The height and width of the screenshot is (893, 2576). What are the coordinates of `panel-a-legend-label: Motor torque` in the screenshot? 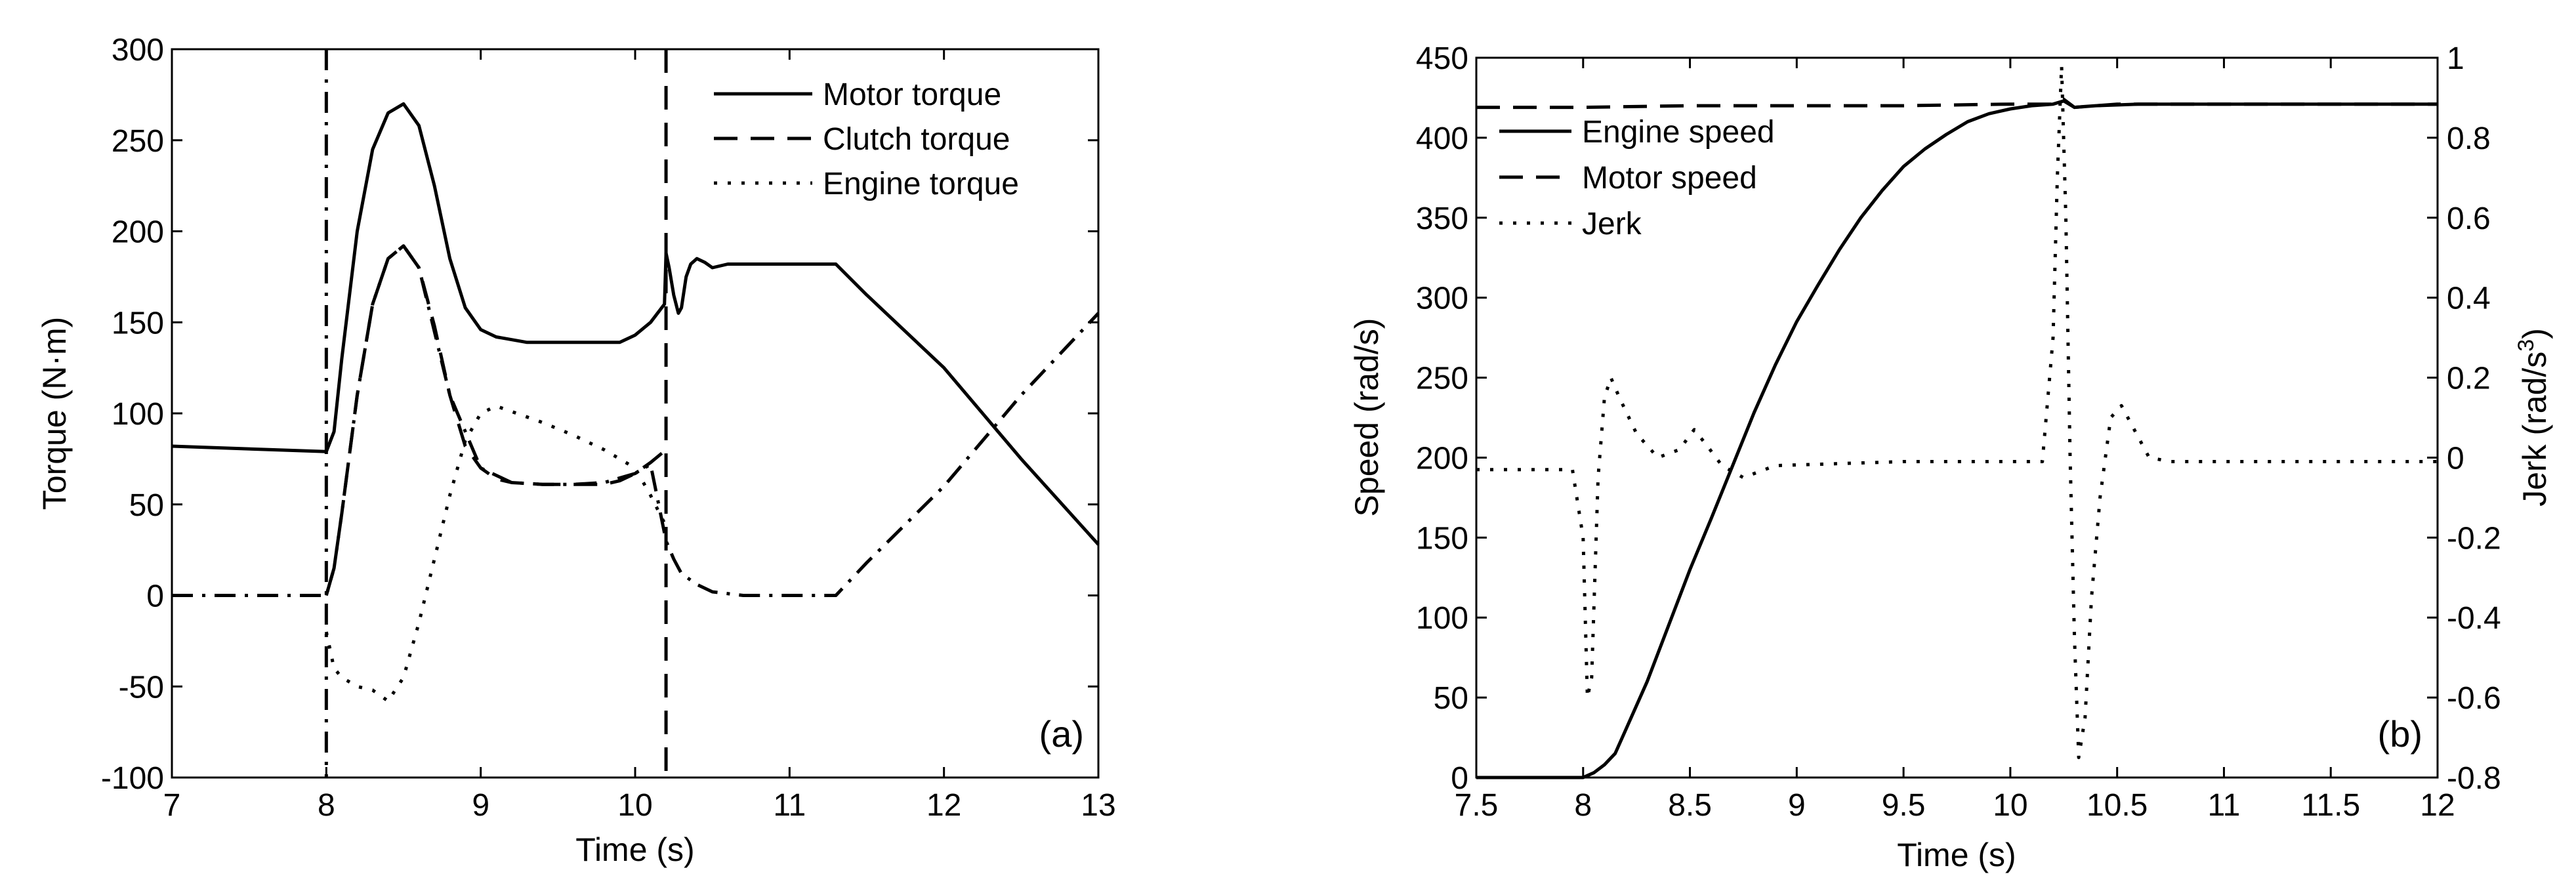 It's located at (912, 94).